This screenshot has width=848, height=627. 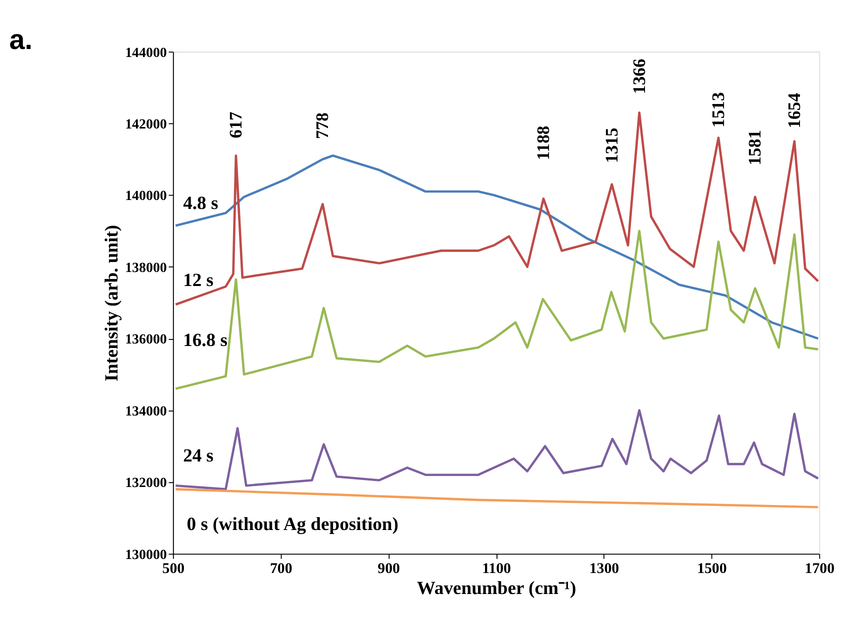 What do you see at coordinates (281, 568) in the screenshot?
I see `x-tick-label: 700` at bounding box center [281, 568].